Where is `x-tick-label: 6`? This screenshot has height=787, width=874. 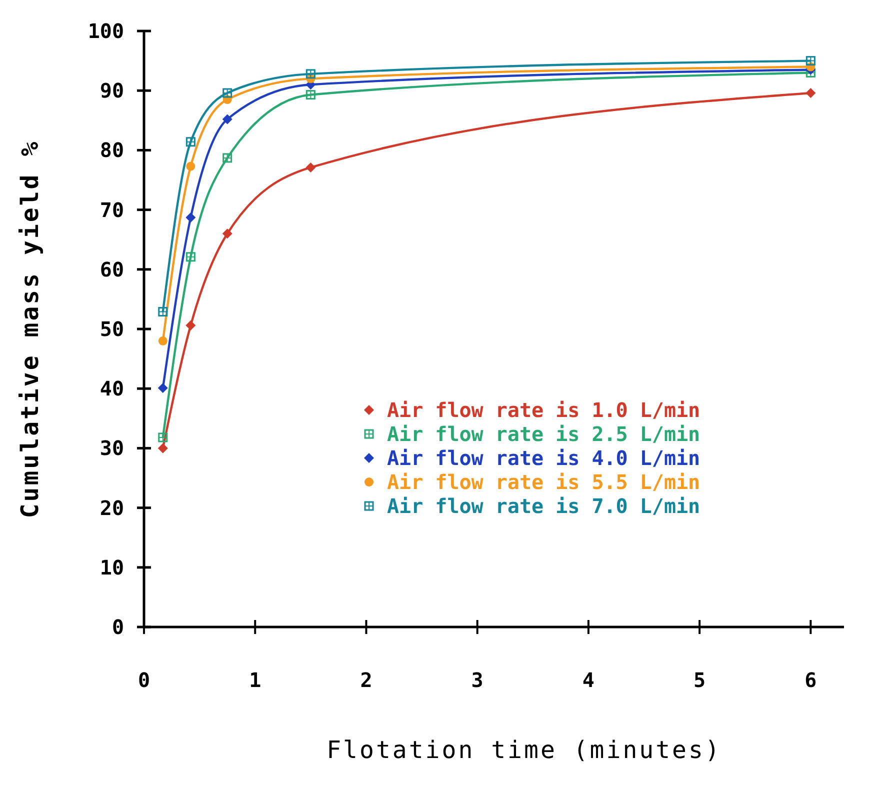 x-tick-label: 6 is located at coordinates (810, 680).